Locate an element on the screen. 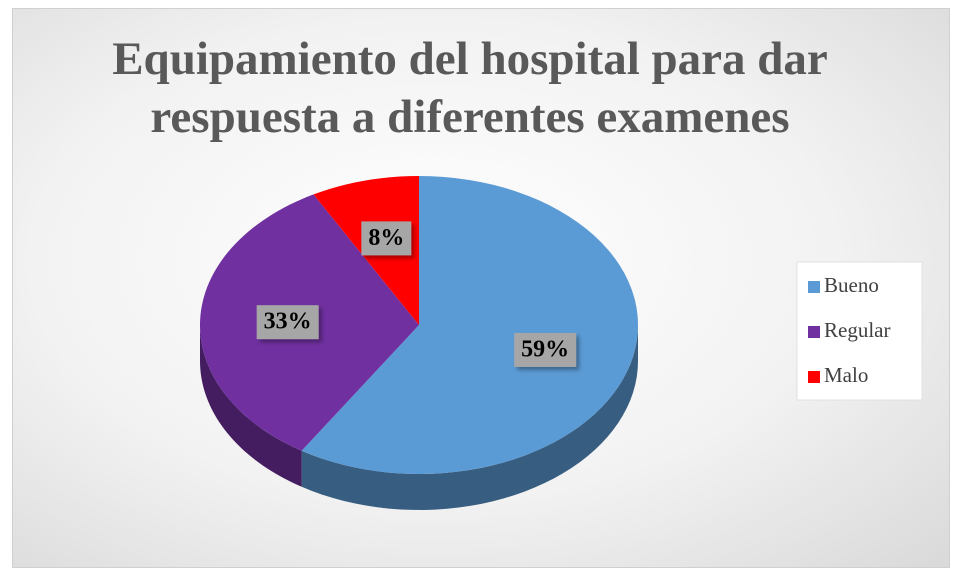 The height and width of the screenshot is (579, 961). data-label-text: 33% is located at coordinates (288, 322).